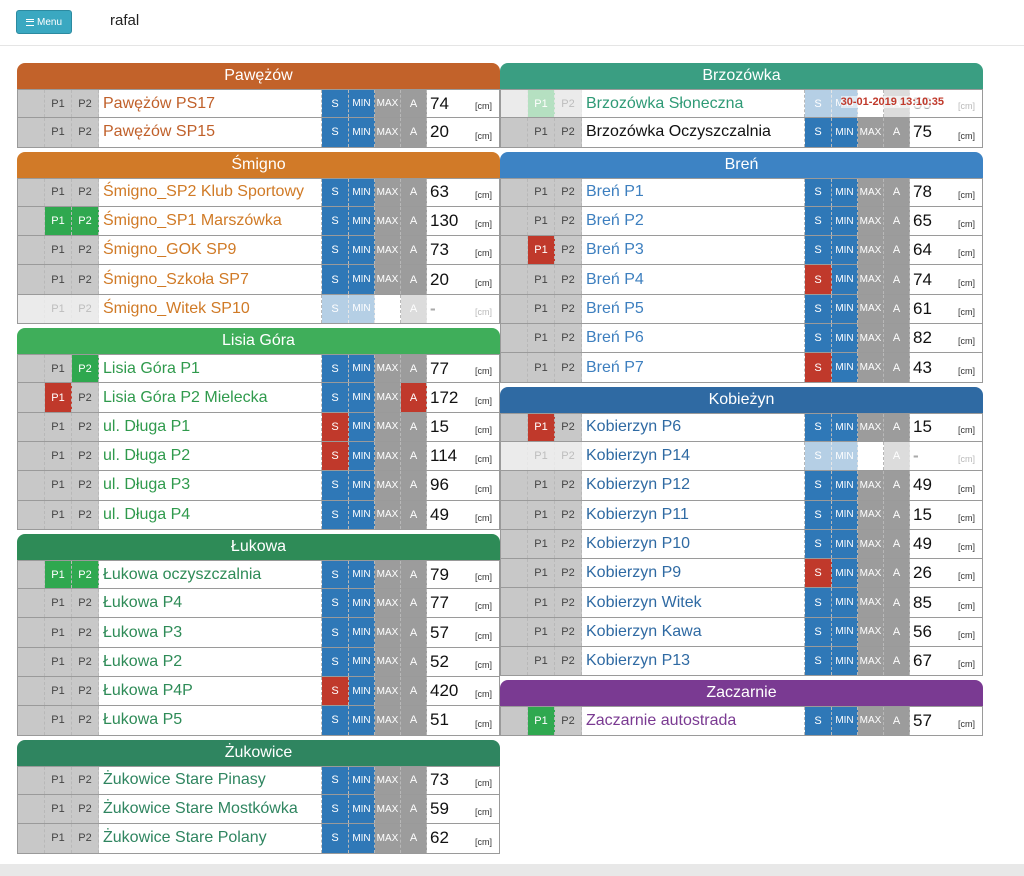  Describe the element at coordinates (693, 367) in the screenshot. I see `station-name: Breń P7` at that location.